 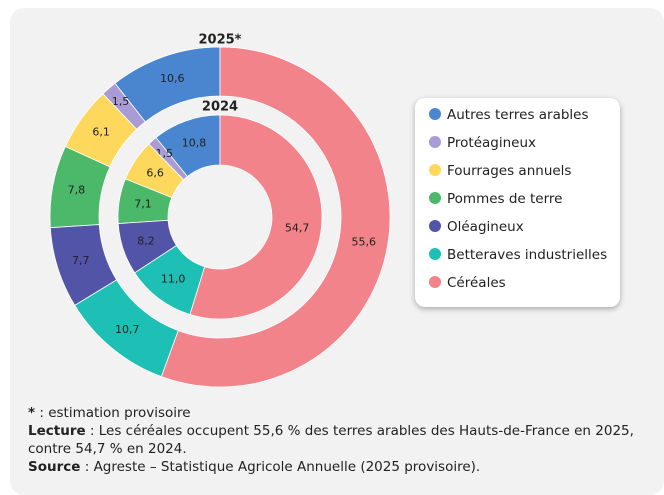 What do you see at coordinates (155, 173) in the screenshot?
I see `data-label: 6,6` at bounding box center [155, 173].